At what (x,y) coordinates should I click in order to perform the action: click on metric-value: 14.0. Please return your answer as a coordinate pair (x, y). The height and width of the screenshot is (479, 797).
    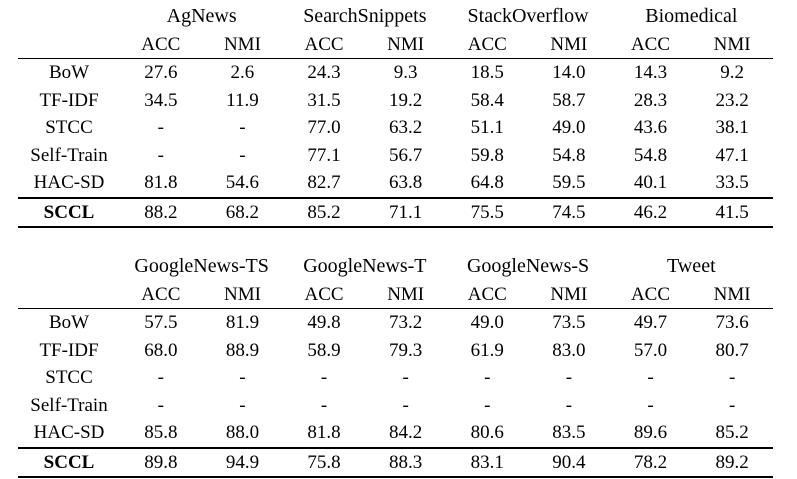
    Looking at the image, I should click on (569, 72).